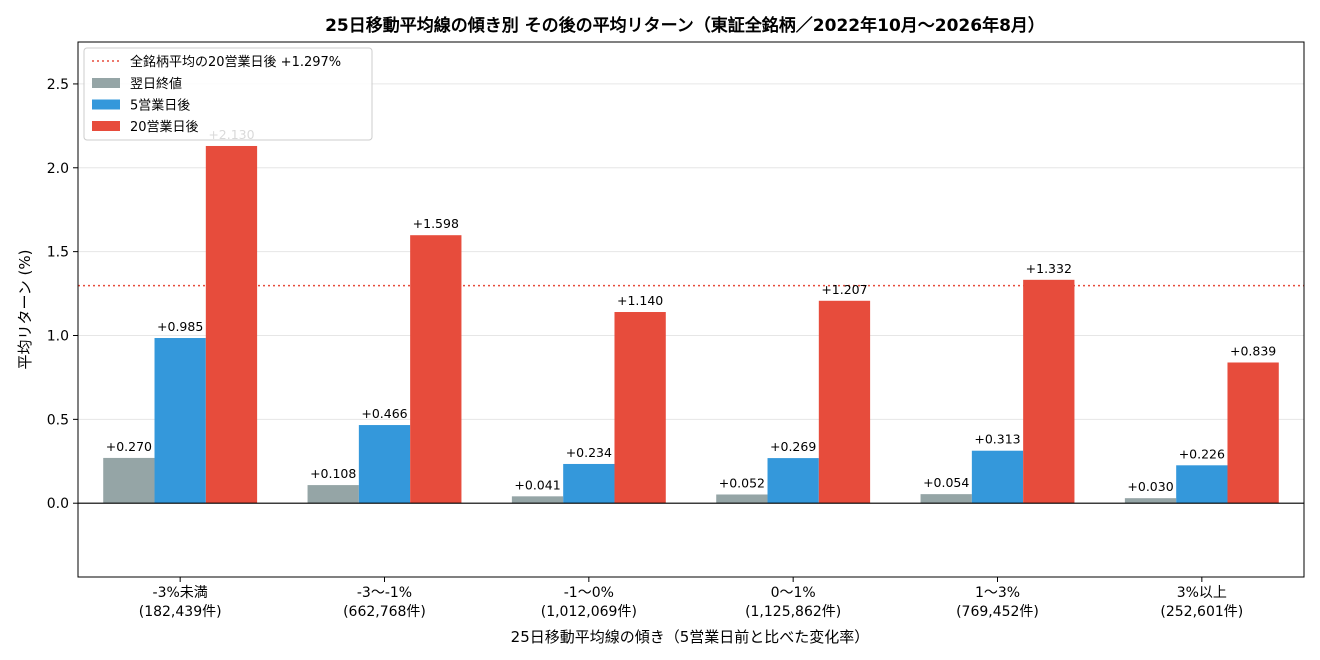  I want to click on bar-value-label: +0.466, so click(384, 413).